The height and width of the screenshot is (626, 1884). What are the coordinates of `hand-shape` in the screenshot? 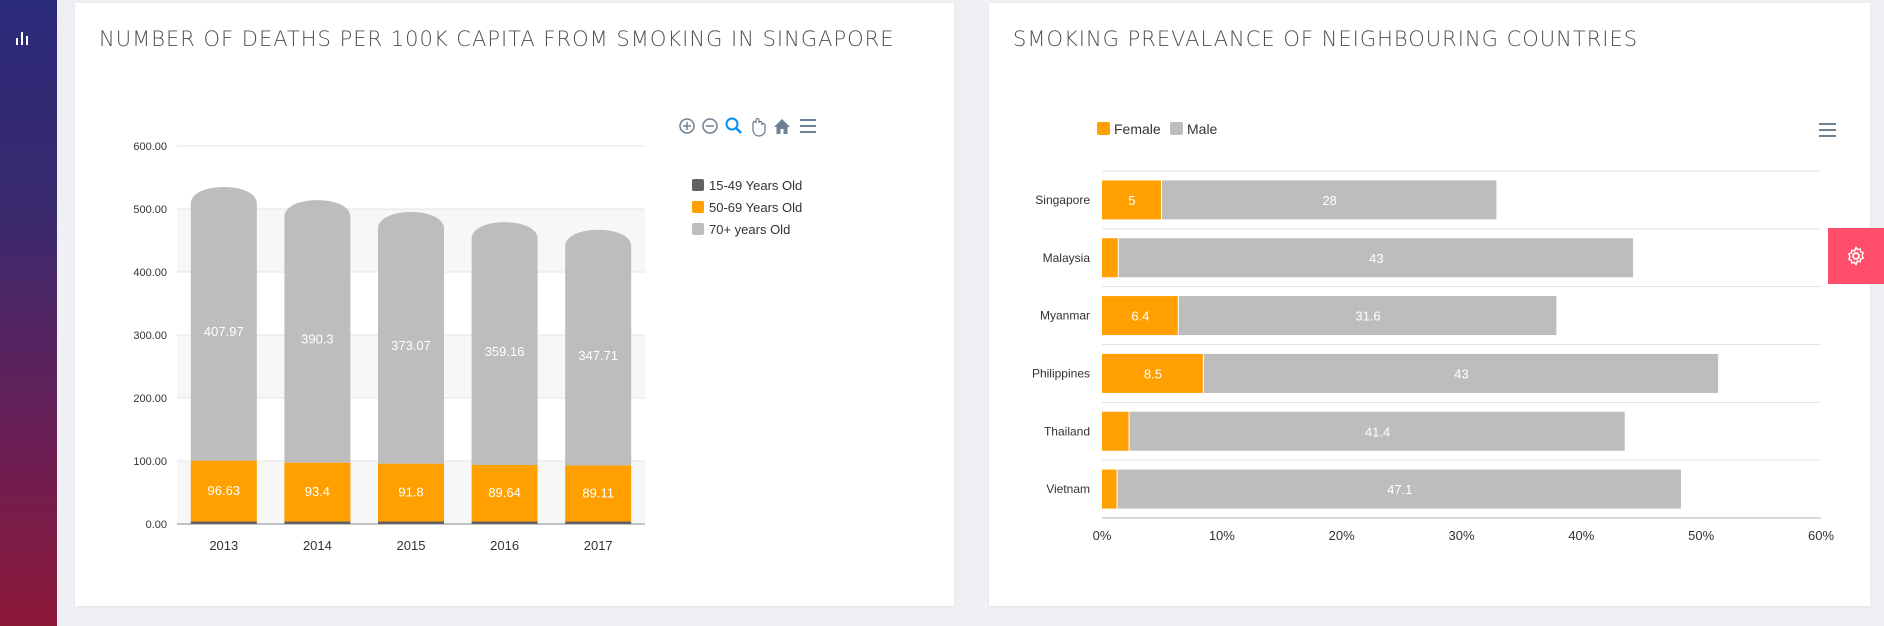 It's located at (759, 127).